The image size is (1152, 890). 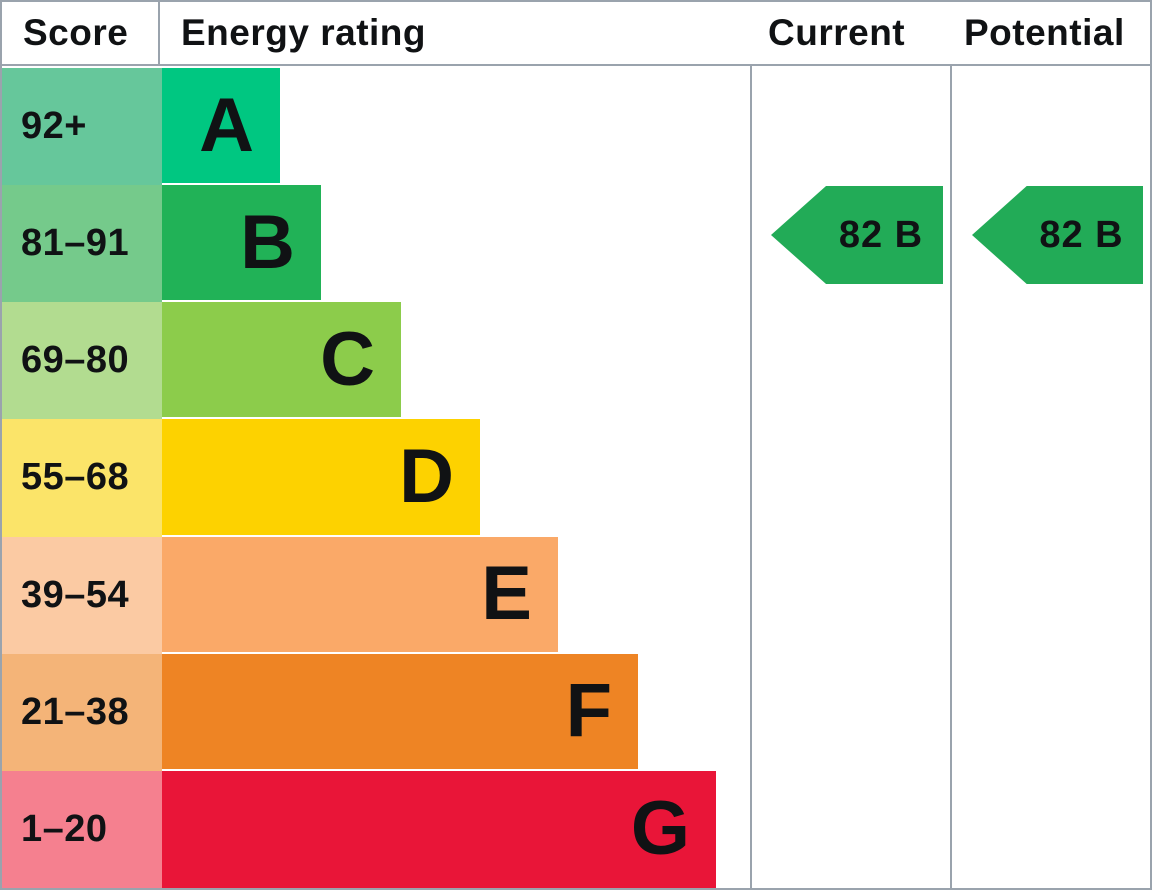 I want to click on rating-letter-e: E, so click(x=506, y=594).